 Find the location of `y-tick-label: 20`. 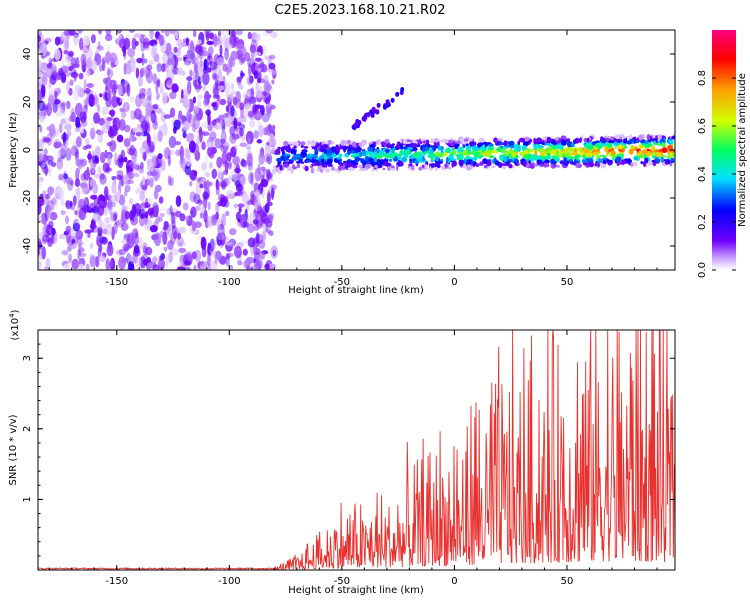

y-tick-label: 20 is located at coordinates (27, 102).